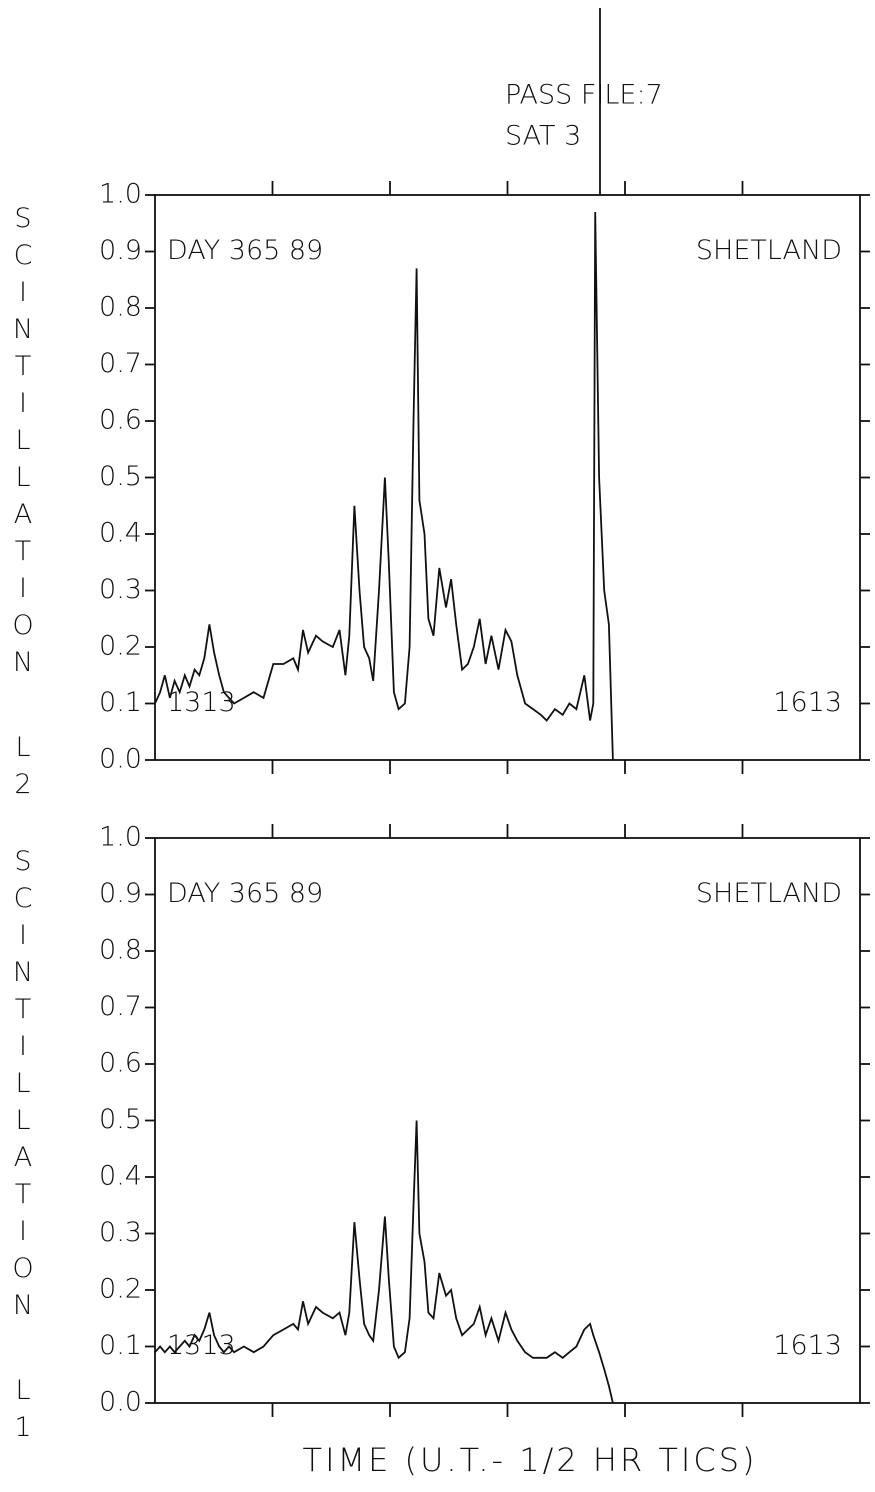 Image resolution: width=875 pixels, height=1492 pixels. Describe the element at coordinates (384, 1262) in the screenshot. I see `data-line` at that location.